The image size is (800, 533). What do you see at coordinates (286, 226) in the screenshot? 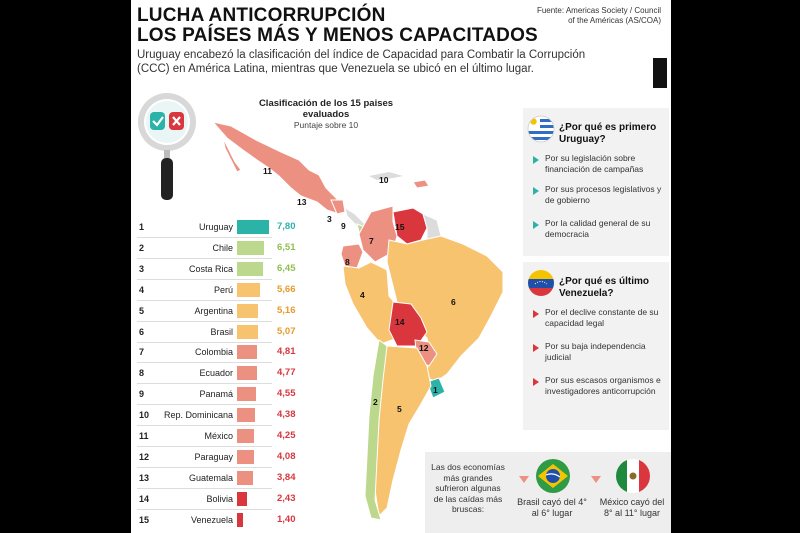
I see `score-value: 7,80` at bounding box center [286, 226].